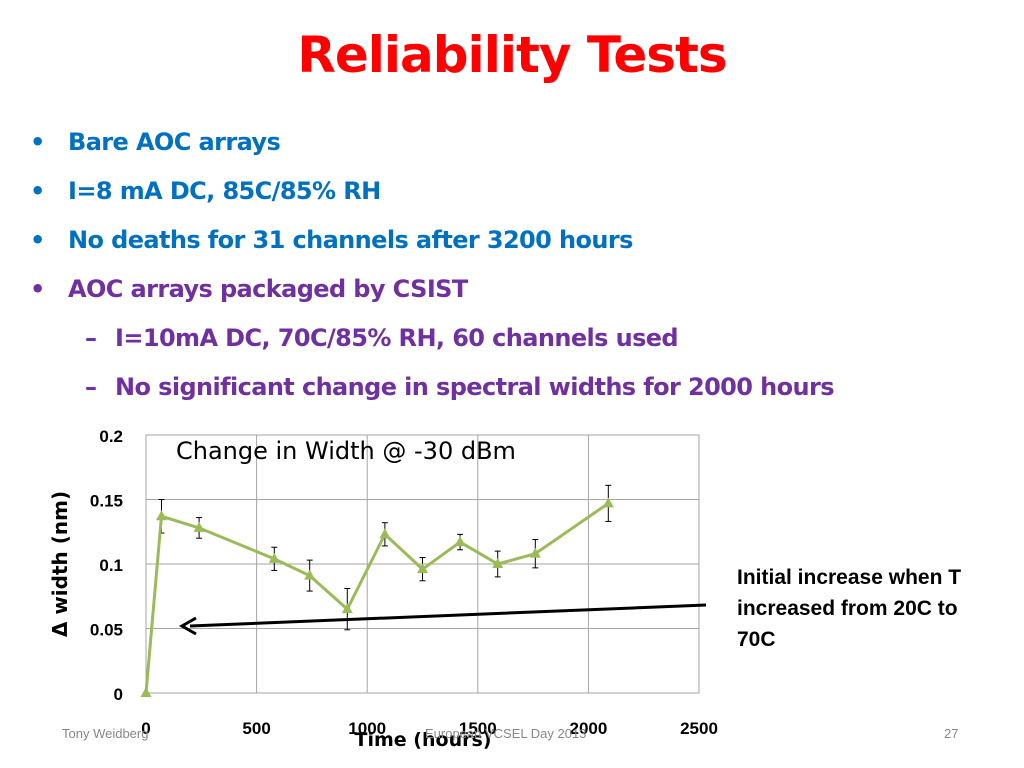 The height and width of the screenshot is (768, 1024). I want to click on x-tick-label: 0, so click(145, 728).